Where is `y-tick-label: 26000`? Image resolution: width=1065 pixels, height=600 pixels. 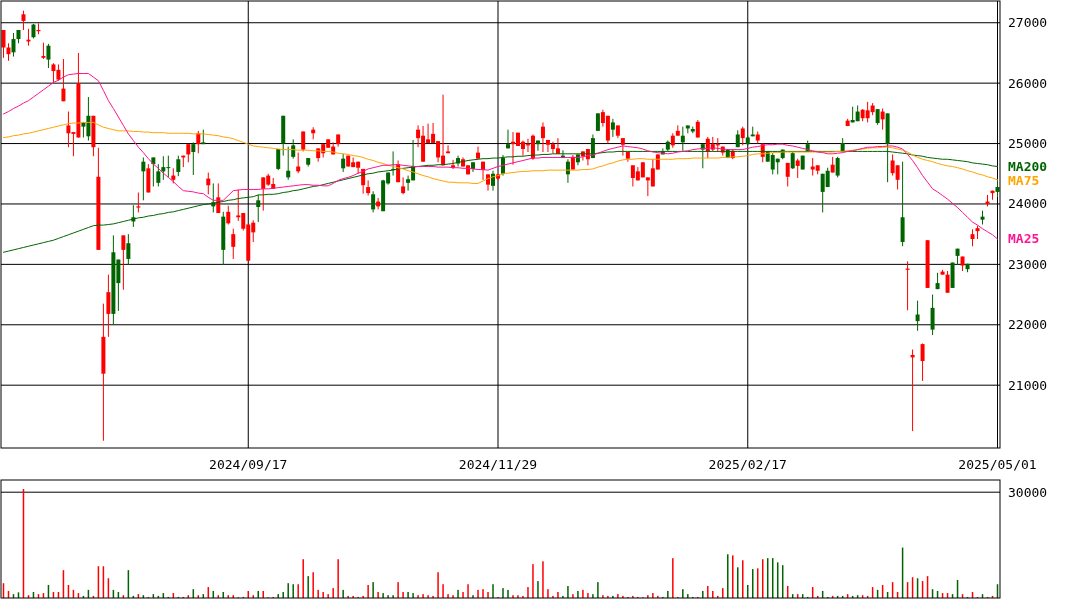
y-tick-label: 26000 is located at coordinates (1028, 83).